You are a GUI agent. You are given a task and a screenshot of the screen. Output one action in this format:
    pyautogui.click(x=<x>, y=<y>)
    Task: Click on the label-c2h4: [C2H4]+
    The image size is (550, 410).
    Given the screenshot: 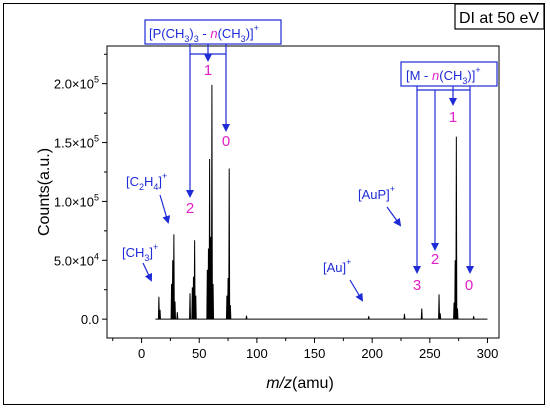 What is the action you would take?
    pyautogui.click(x=146, y=181)
    